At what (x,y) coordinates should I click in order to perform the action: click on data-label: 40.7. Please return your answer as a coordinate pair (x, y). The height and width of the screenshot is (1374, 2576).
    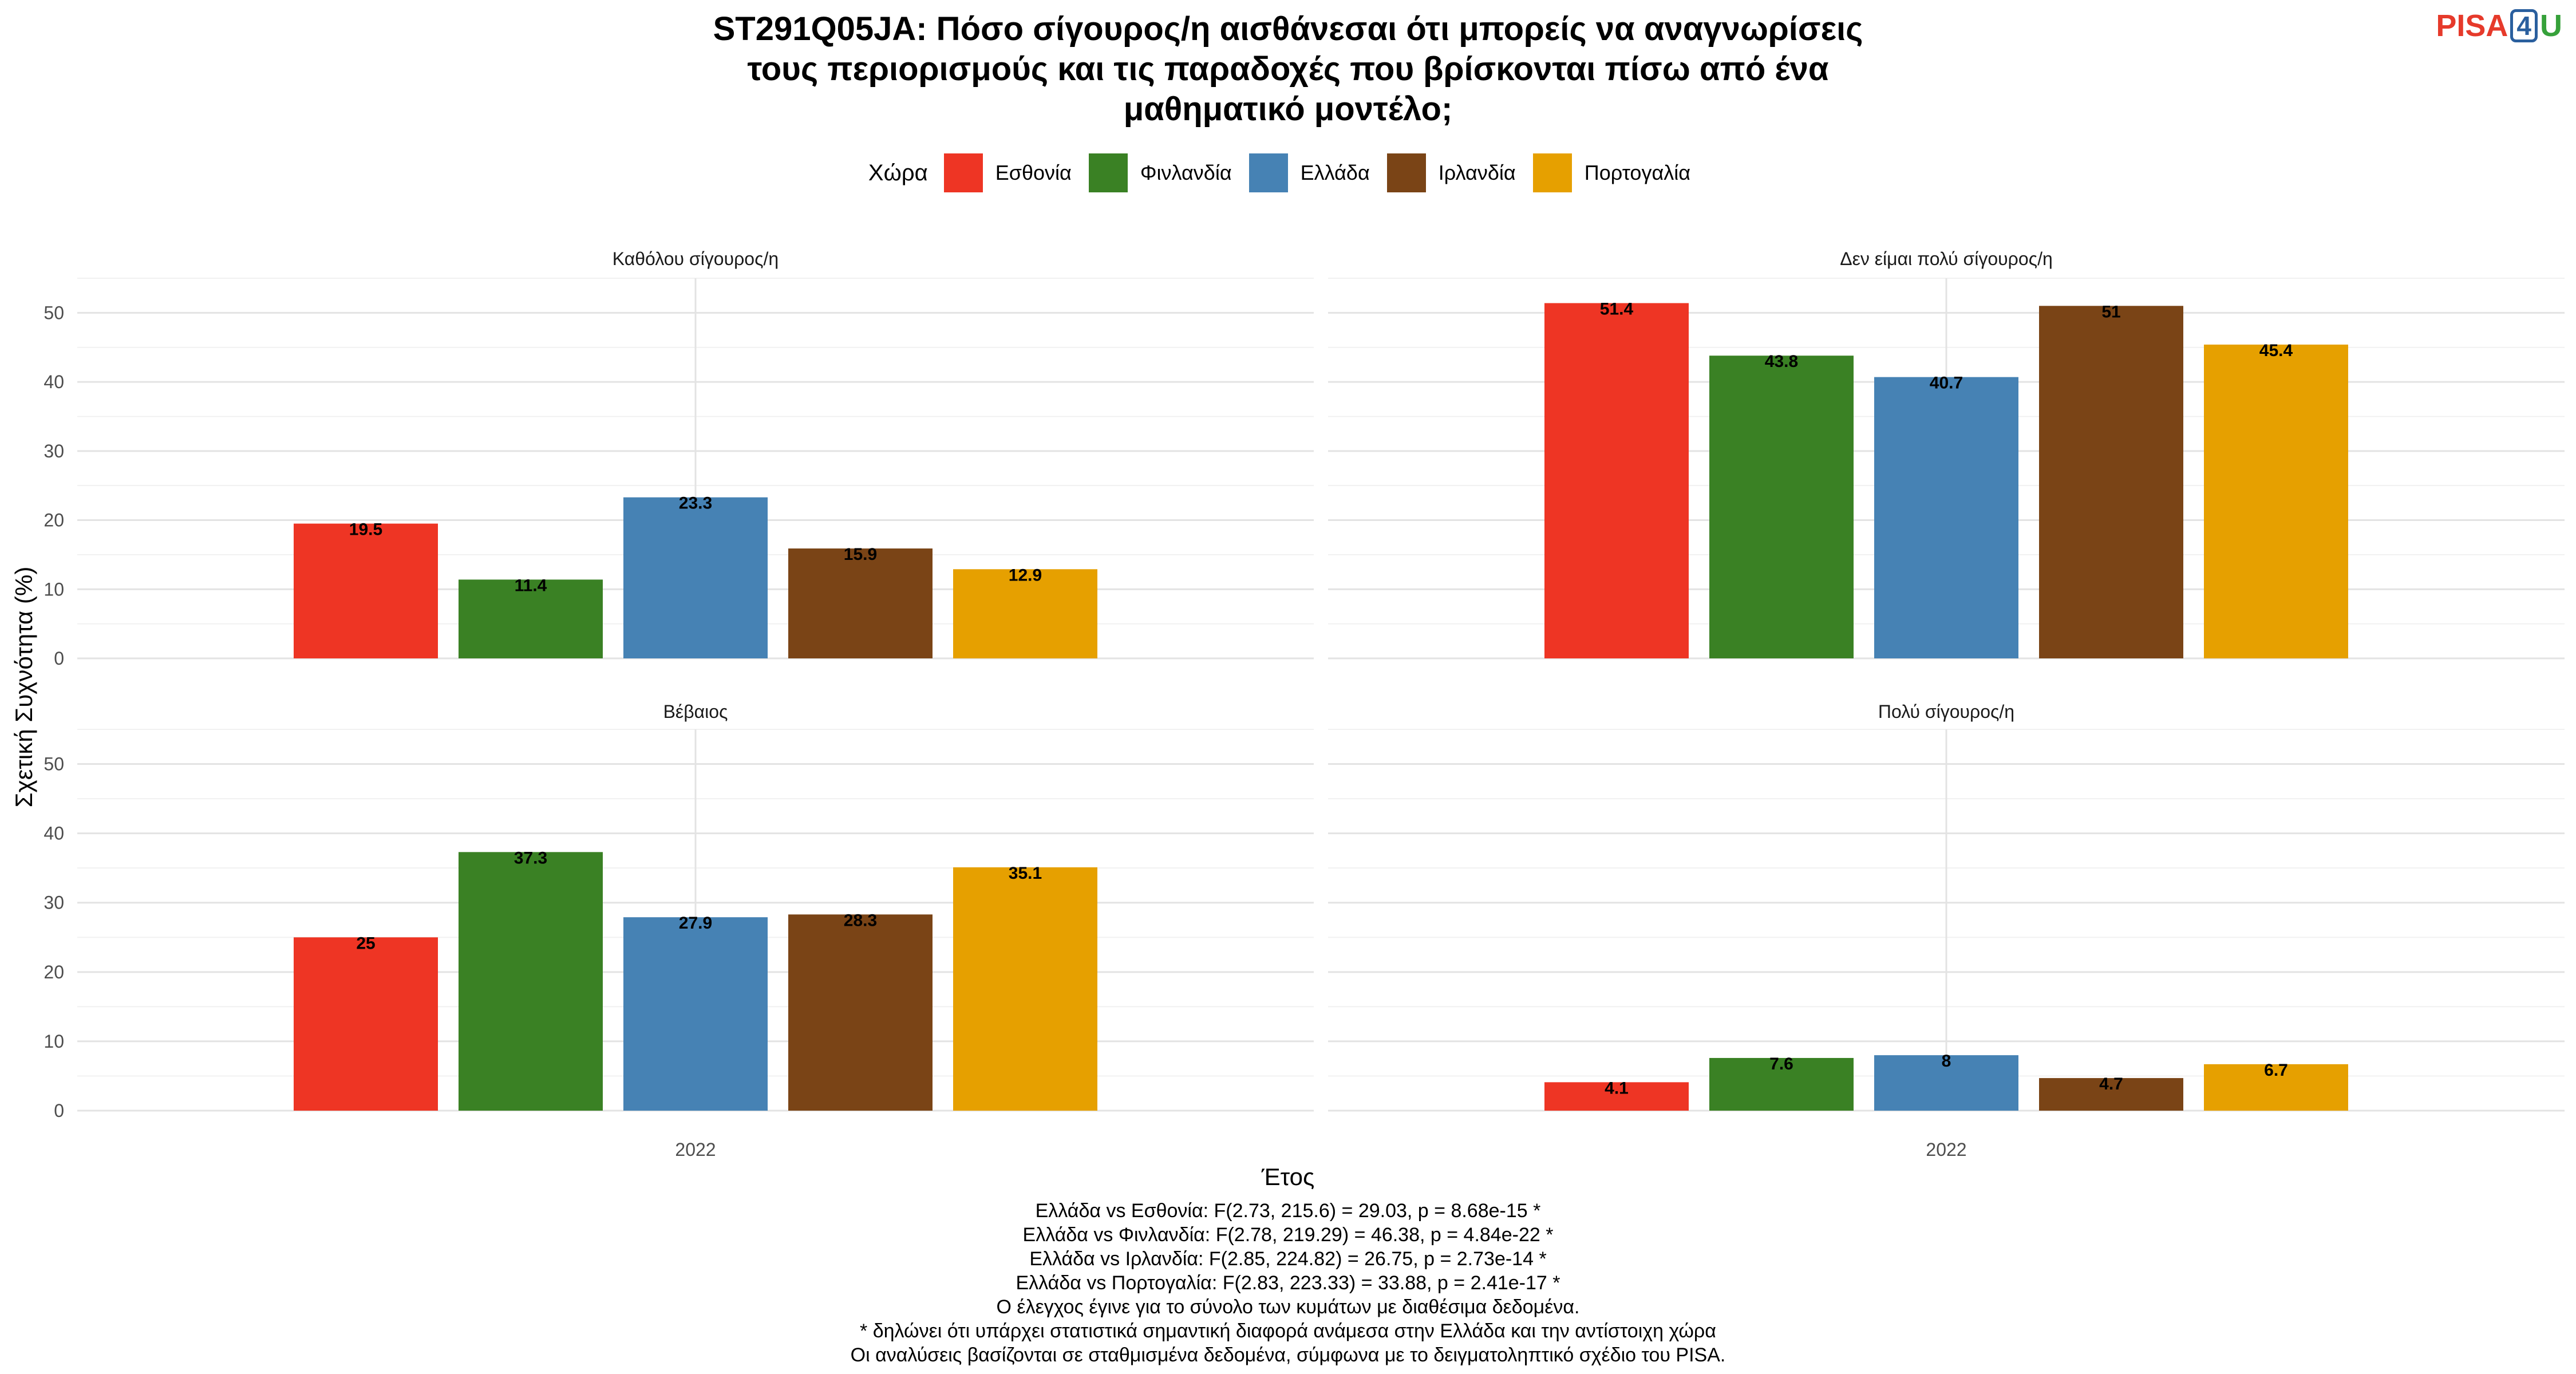
    Looking at the image, I should click on (1946, 383).